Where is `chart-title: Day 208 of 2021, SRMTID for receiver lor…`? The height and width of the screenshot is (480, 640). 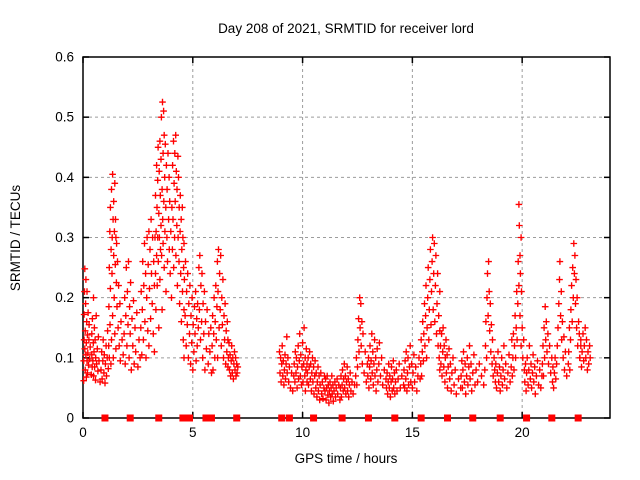 chart-title: Day 208 of 2021, SRMTID for receiver lor… is located at coordinates (346, 28).